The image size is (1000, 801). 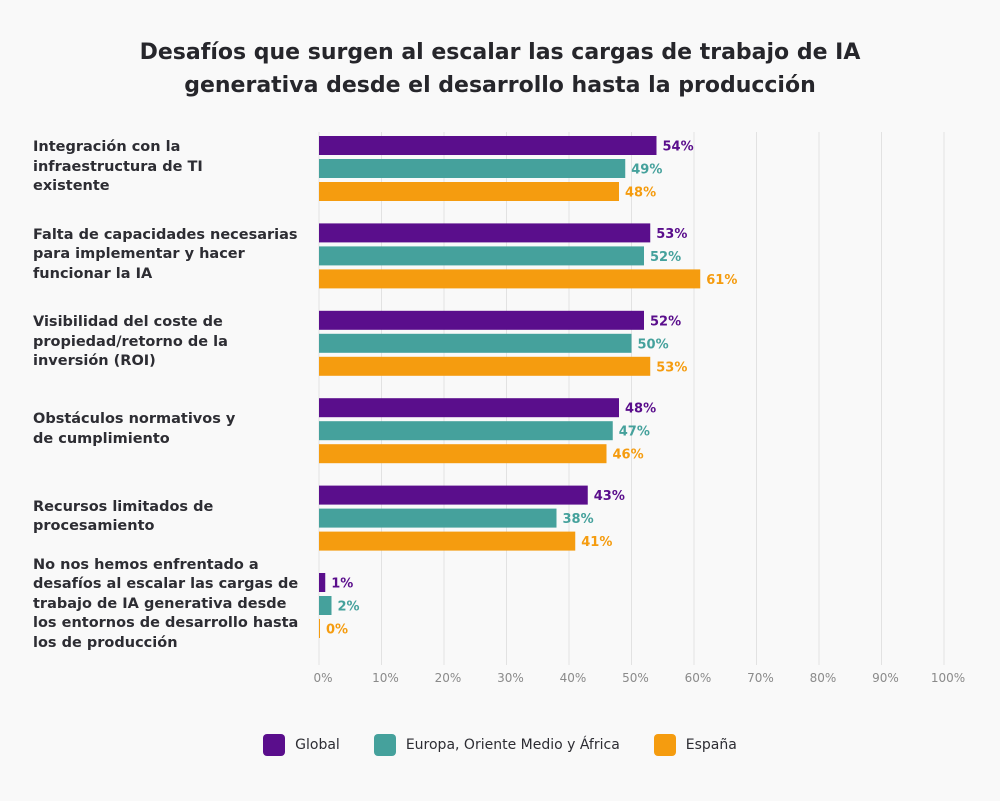 I want to click on legend-item-emea: Europa, Oriente Medio y África, so click(x=496, y=745).